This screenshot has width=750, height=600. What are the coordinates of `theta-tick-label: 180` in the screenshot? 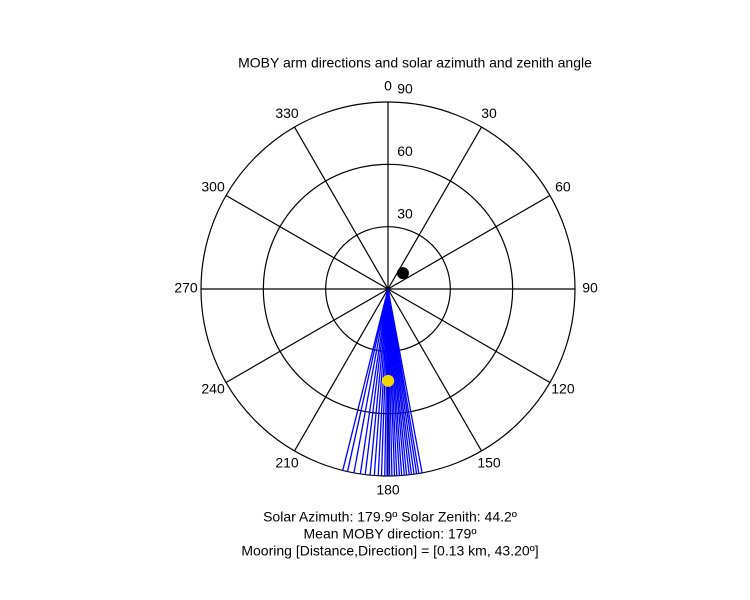 It's located at (388, 490).